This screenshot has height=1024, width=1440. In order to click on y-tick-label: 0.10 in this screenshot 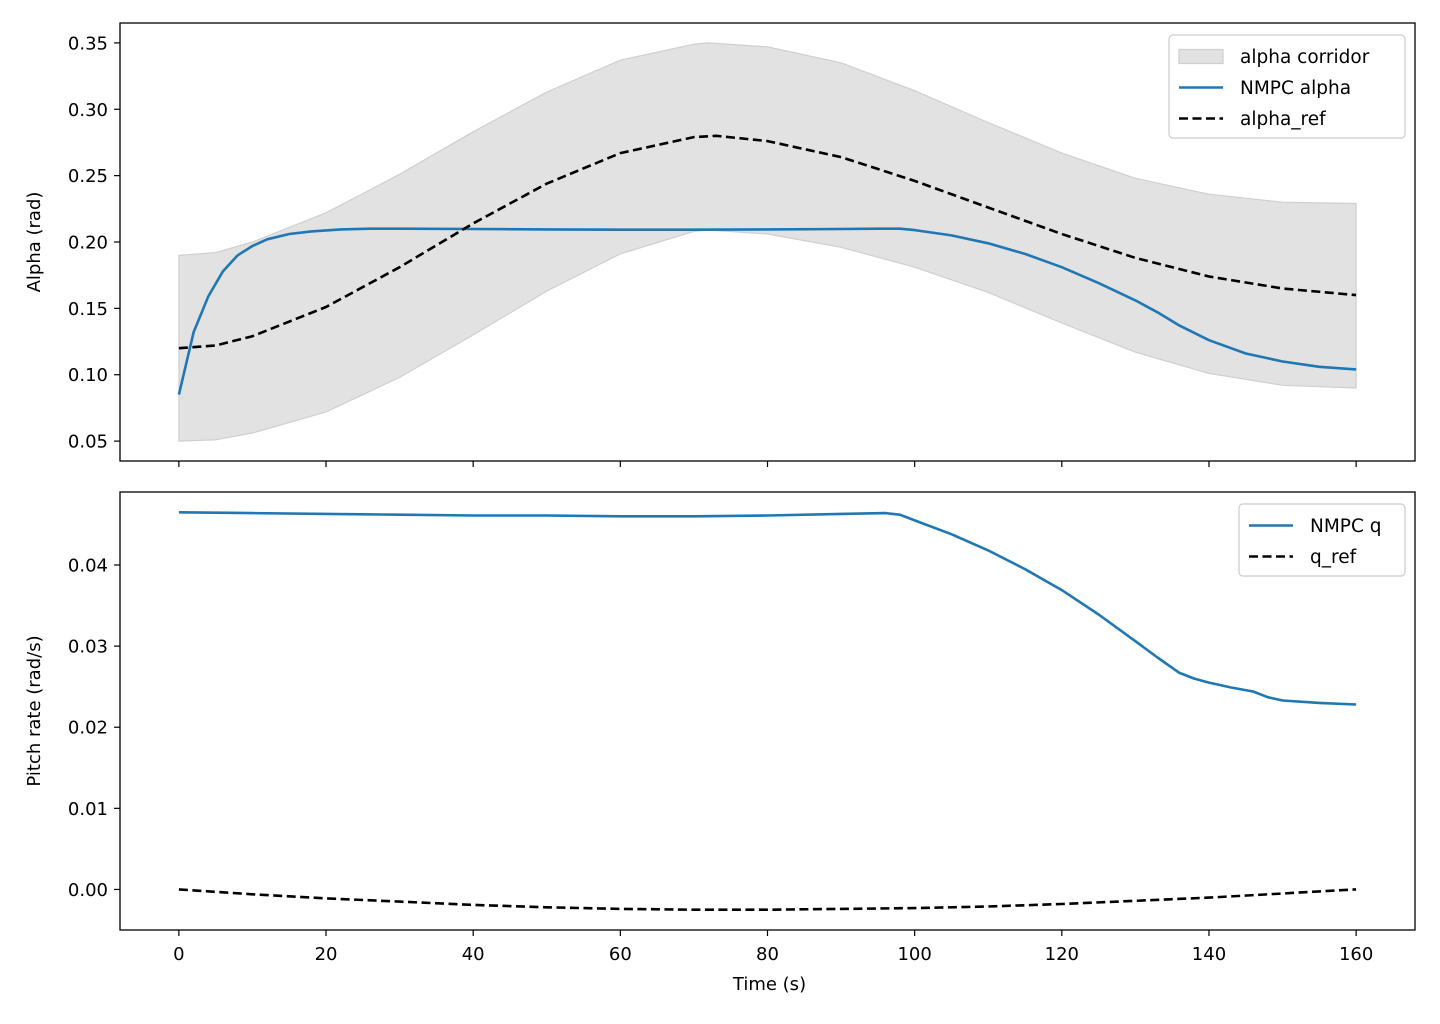, I will do `click(88, 375)`.